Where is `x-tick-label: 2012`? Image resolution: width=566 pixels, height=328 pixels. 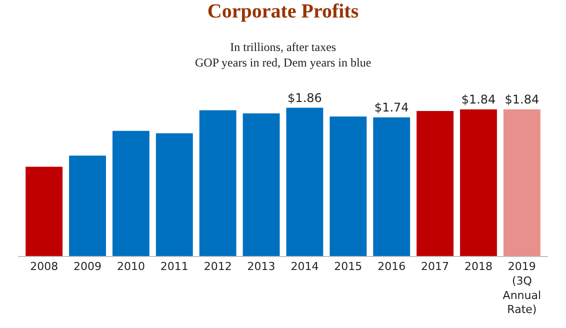 x-tick-label: 2012 is located at coordinates (218, 267).